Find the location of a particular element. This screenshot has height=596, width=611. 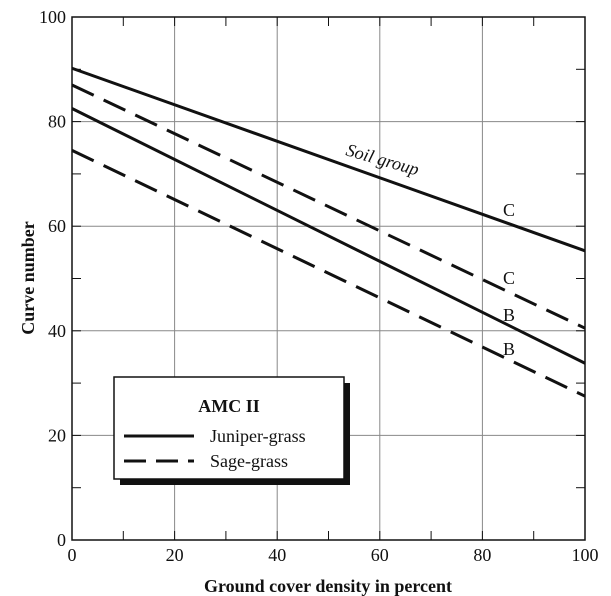

legend-box is located at coordinates (229, 428).